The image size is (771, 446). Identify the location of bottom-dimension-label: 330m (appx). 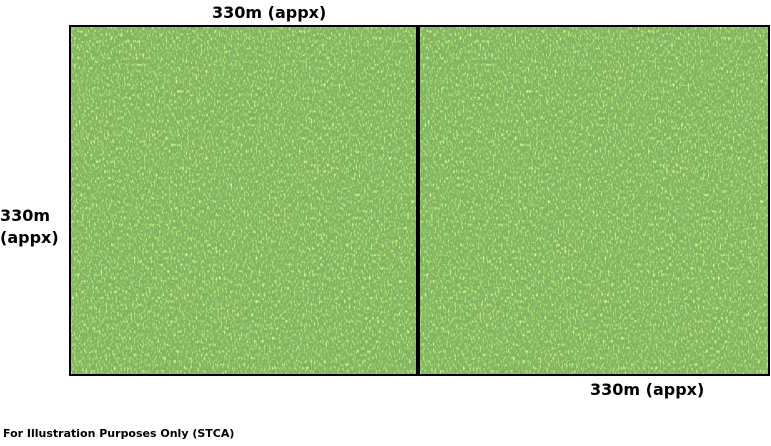
(647, 389).